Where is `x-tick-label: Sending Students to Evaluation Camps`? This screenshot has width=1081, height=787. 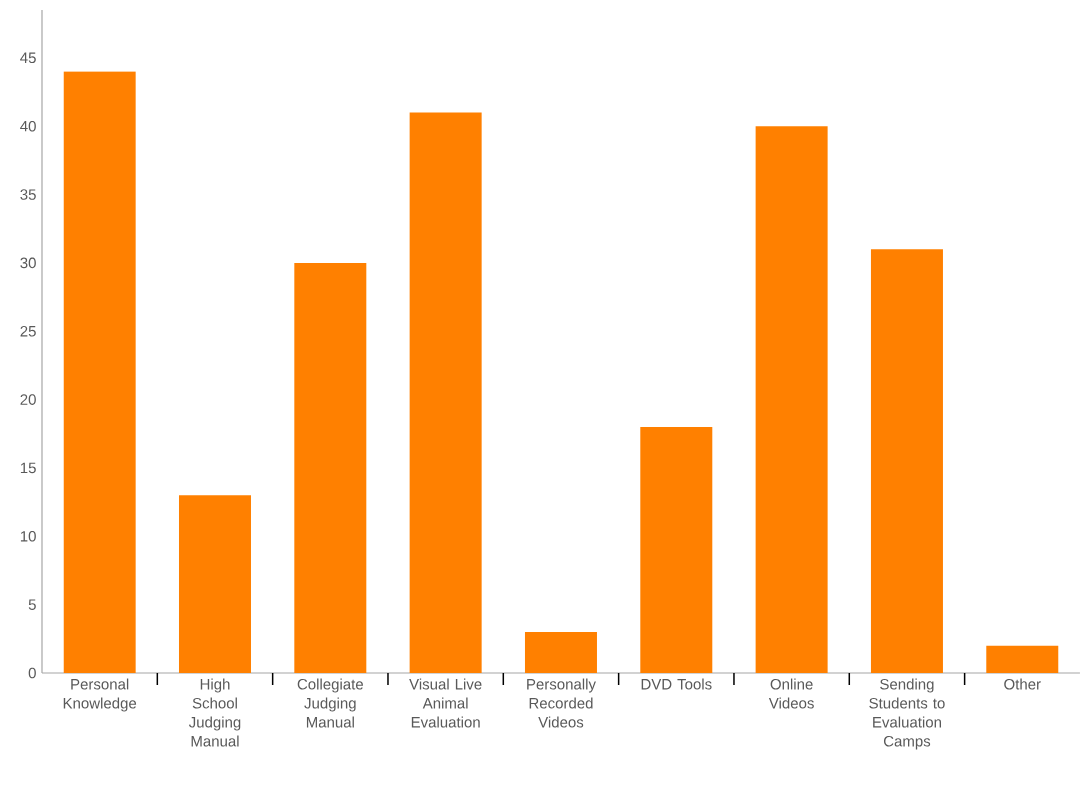
x-tick-label: Sending Students to Evaluation Camps is located at coordinates (907, 714).